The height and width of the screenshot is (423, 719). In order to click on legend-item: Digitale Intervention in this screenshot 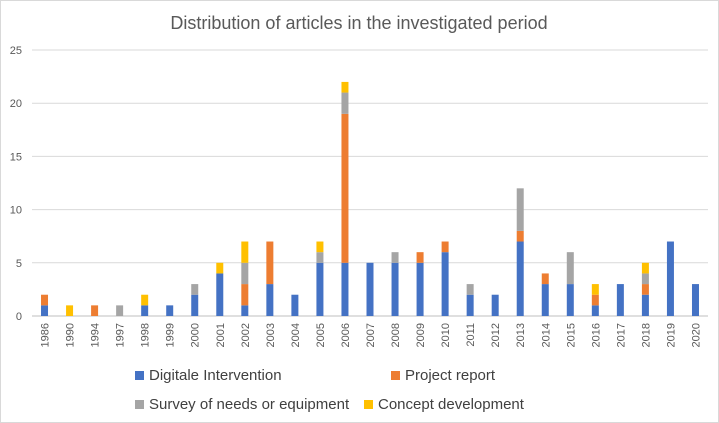, I will do `click(208, 375)`.